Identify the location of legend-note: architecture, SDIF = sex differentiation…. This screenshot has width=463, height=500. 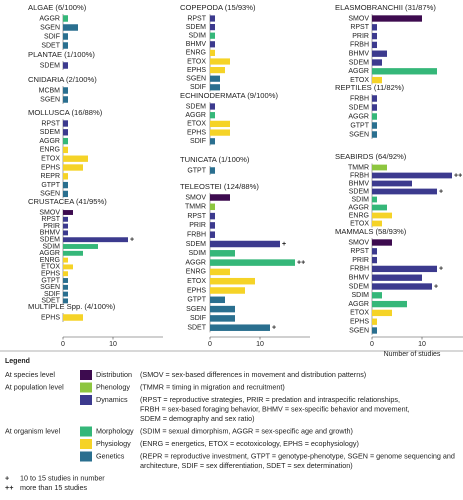
(246, 465).